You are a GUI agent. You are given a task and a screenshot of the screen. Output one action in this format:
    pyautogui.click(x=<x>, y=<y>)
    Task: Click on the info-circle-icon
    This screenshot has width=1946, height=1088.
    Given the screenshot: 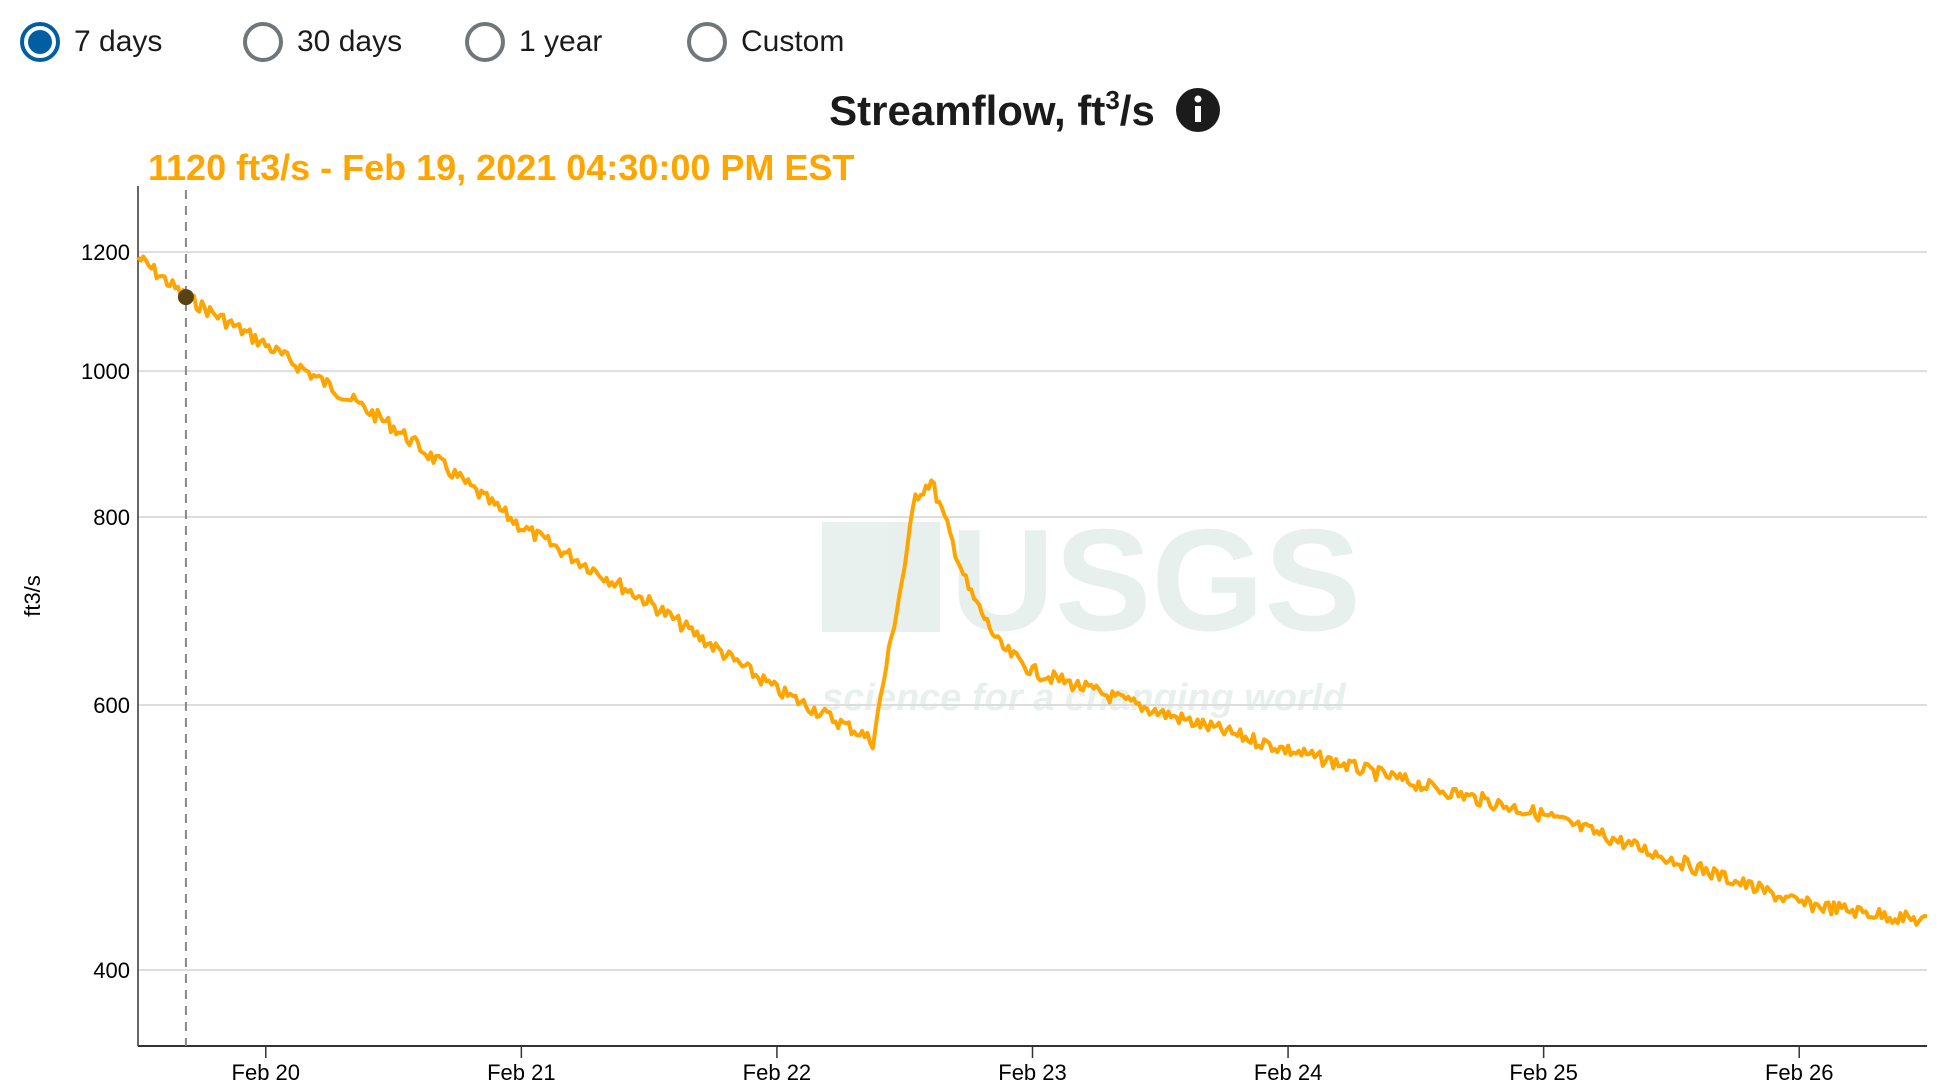 What is the action you would take?
    pyautogui.click(x=1198, y=110)
    